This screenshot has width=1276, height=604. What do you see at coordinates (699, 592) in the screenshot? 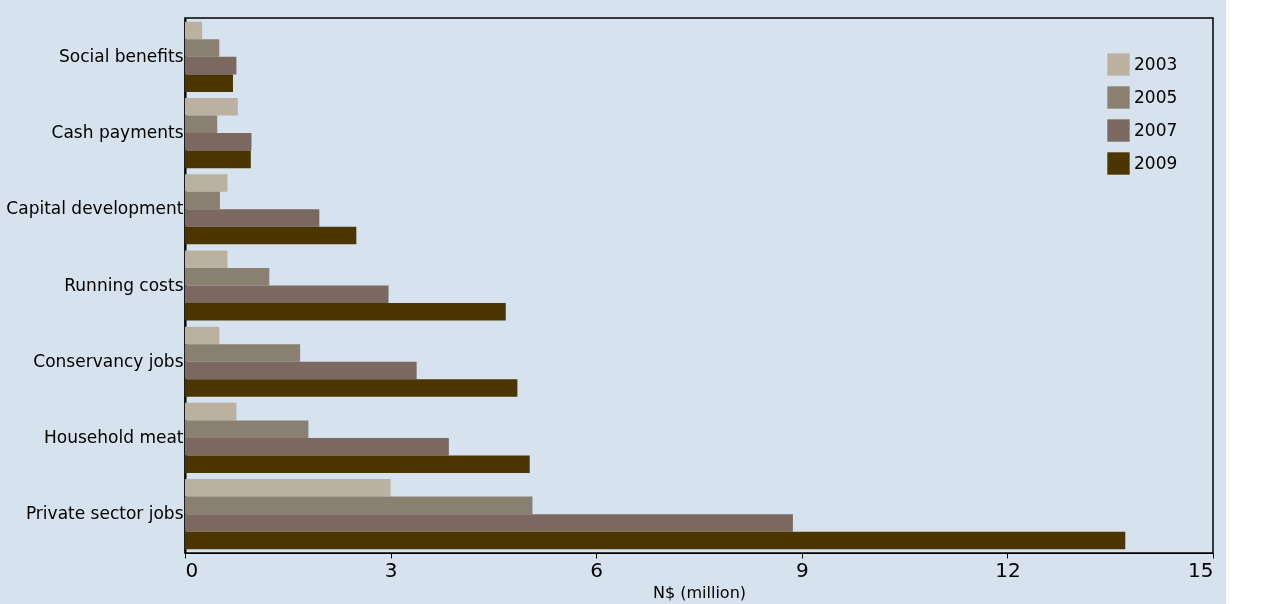
I see `x-axis-title: N$ (million)` at bounding box center [699, 592].